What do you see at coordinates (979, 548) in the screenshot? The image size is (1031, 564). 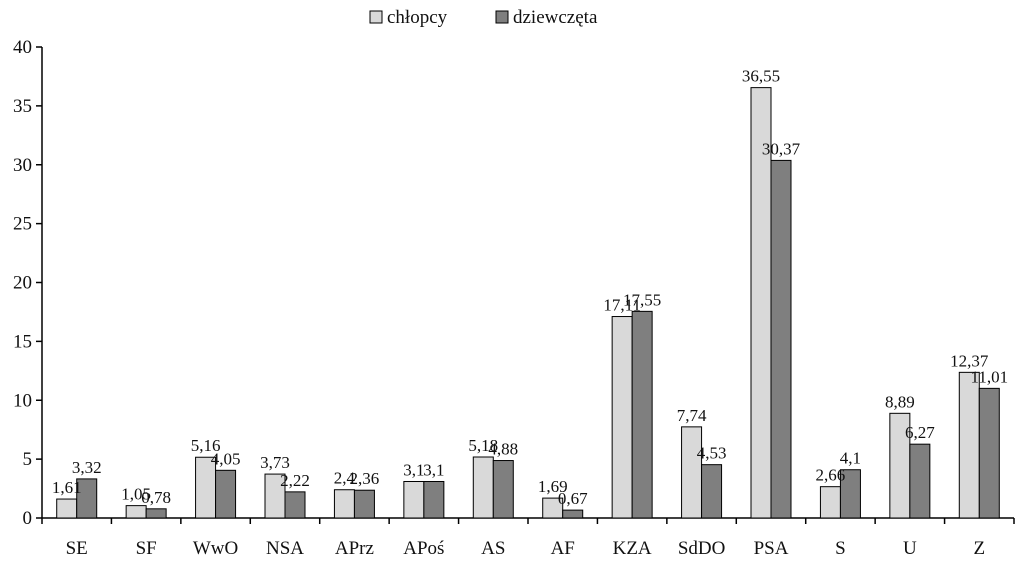 I see `x-category-label: Z` at bounding box center [979, 548].